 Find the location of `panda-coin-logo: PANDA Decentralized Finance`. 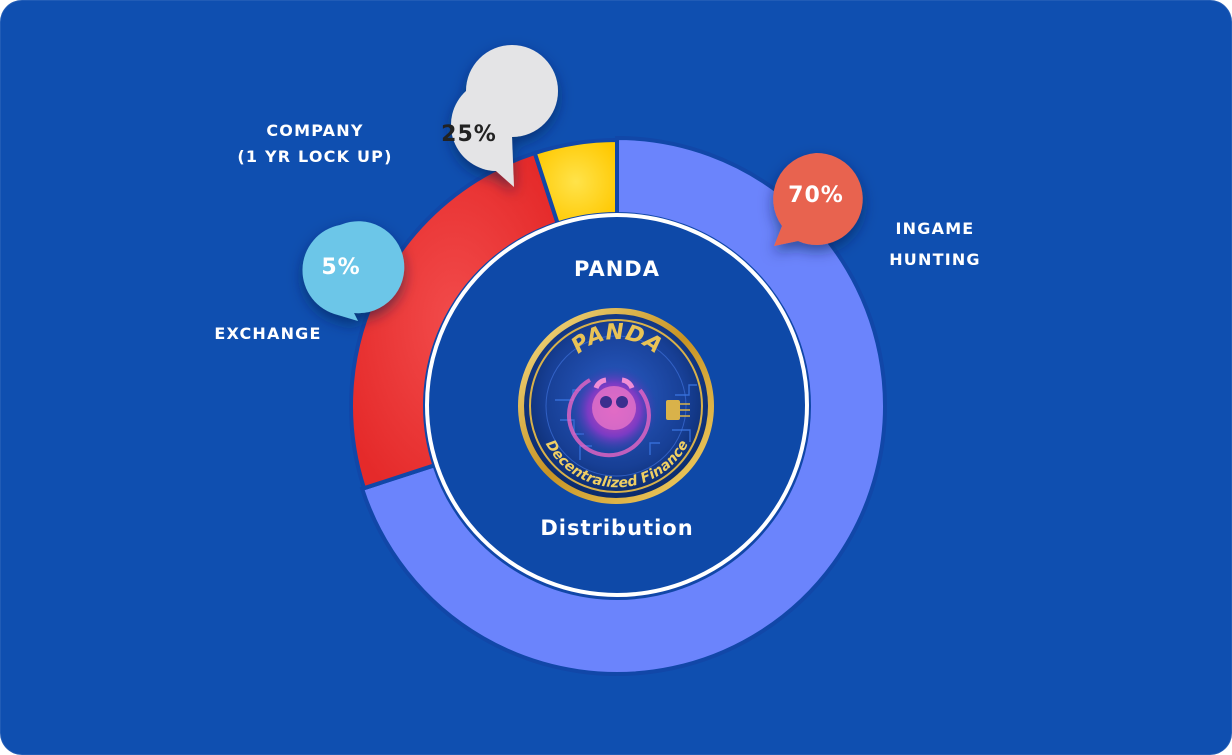

panda-coin-logo: PANDA Decentralized Finance is located at coordinates (616, 406).